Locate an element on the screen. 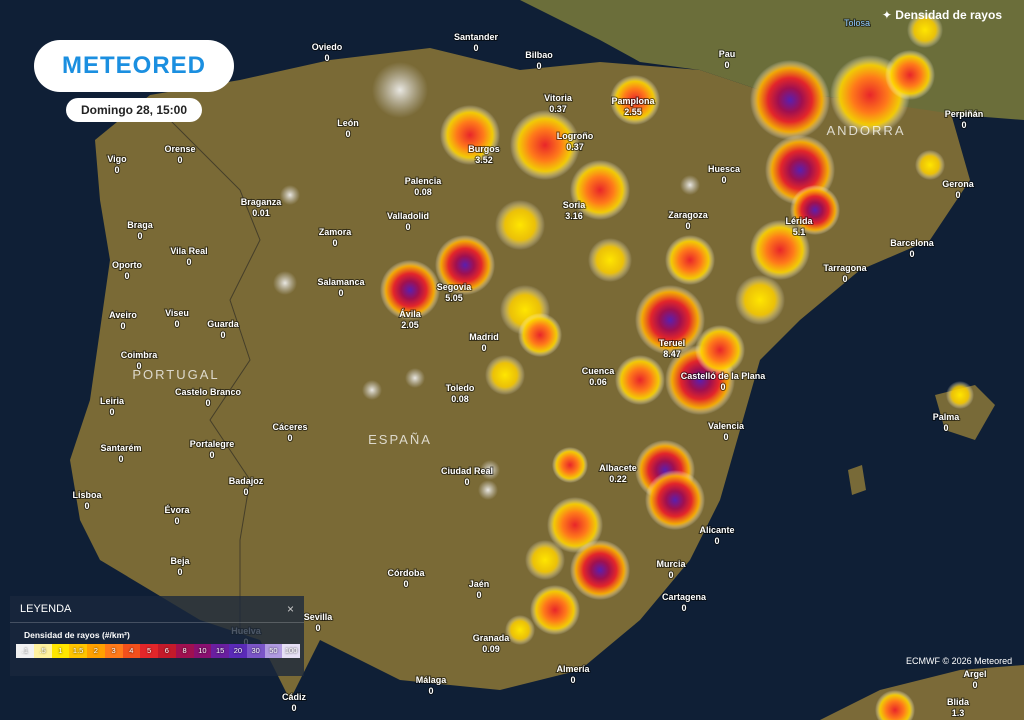 The height and width of the screenshot is (720, 1024). city-name: Cáceres is located at coordinates (289, 427).